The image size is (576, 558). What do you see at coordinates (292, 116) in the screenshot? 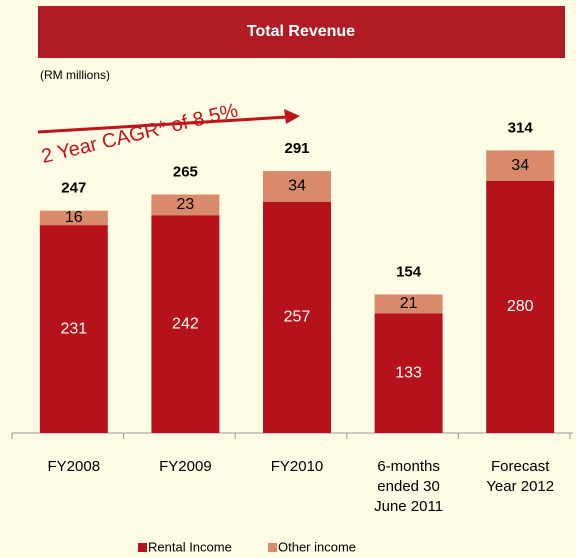
I see `cagr-arrowhead` at bounding box center [292, 116].